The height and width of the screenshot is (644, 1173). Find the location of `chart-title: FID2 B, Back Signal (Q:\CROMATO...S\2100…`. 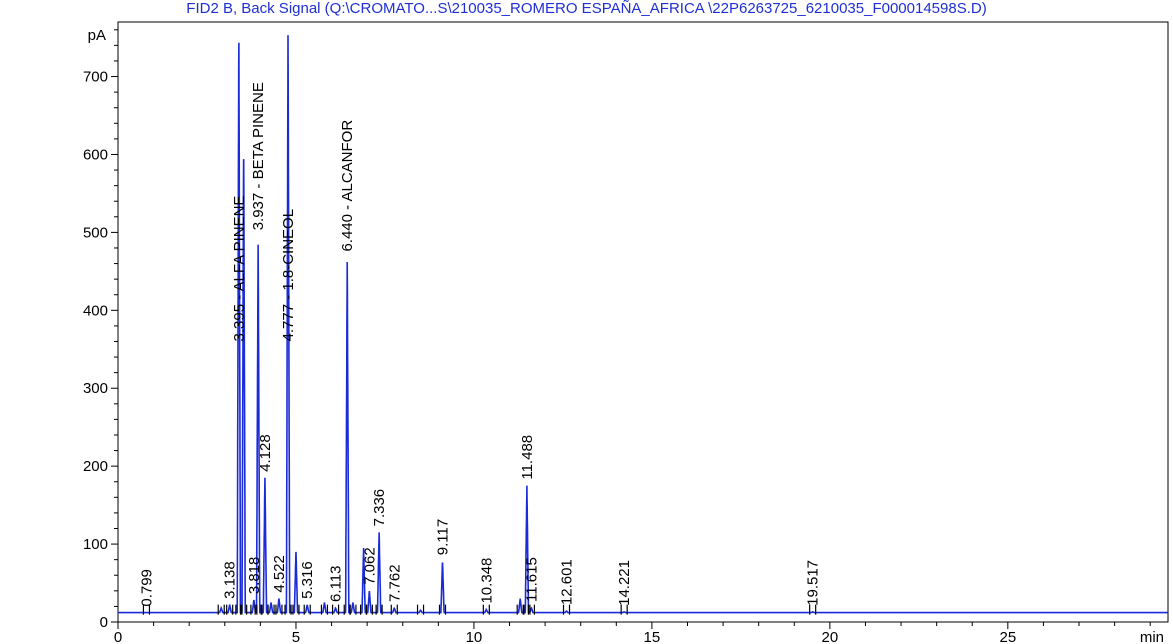

chart-title: FID2 B, Back Signal (Q:\CROMATO...S\2100… is located at coordinates (586, 8).